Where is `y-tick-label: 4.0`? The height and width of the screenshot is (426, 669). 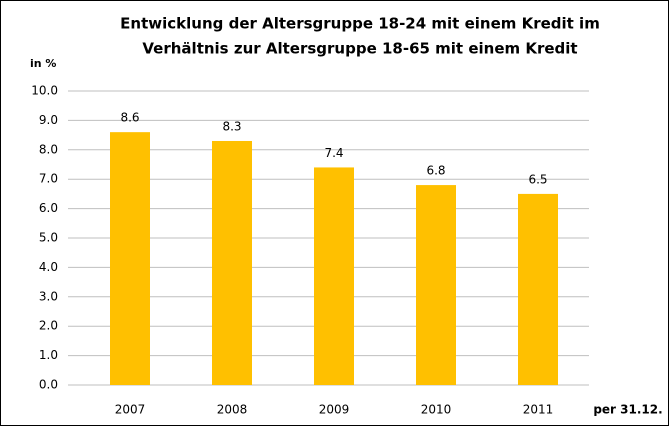 y-tick-label: 4.0 is located at coordinates (48, 267).